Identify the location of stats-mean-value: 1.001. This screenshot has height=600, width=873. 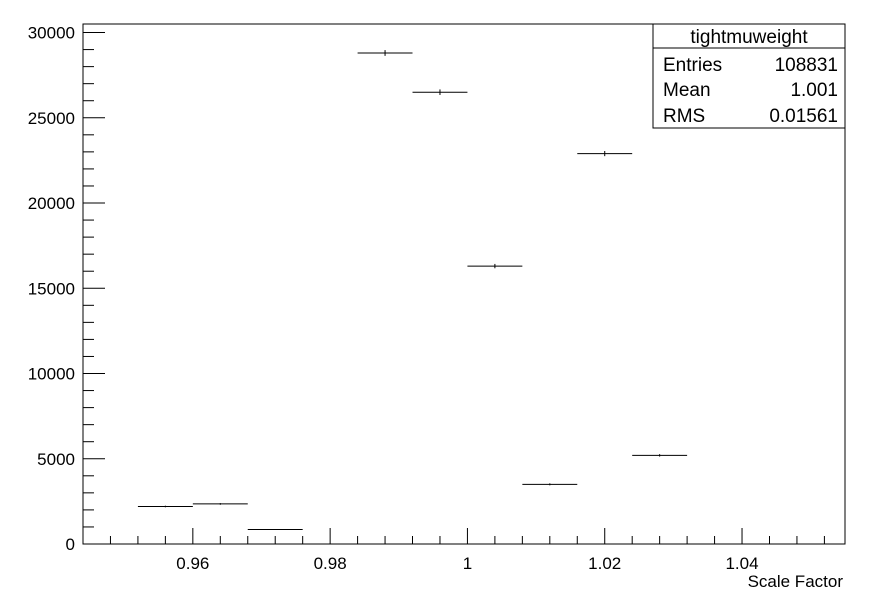
(814, 90).